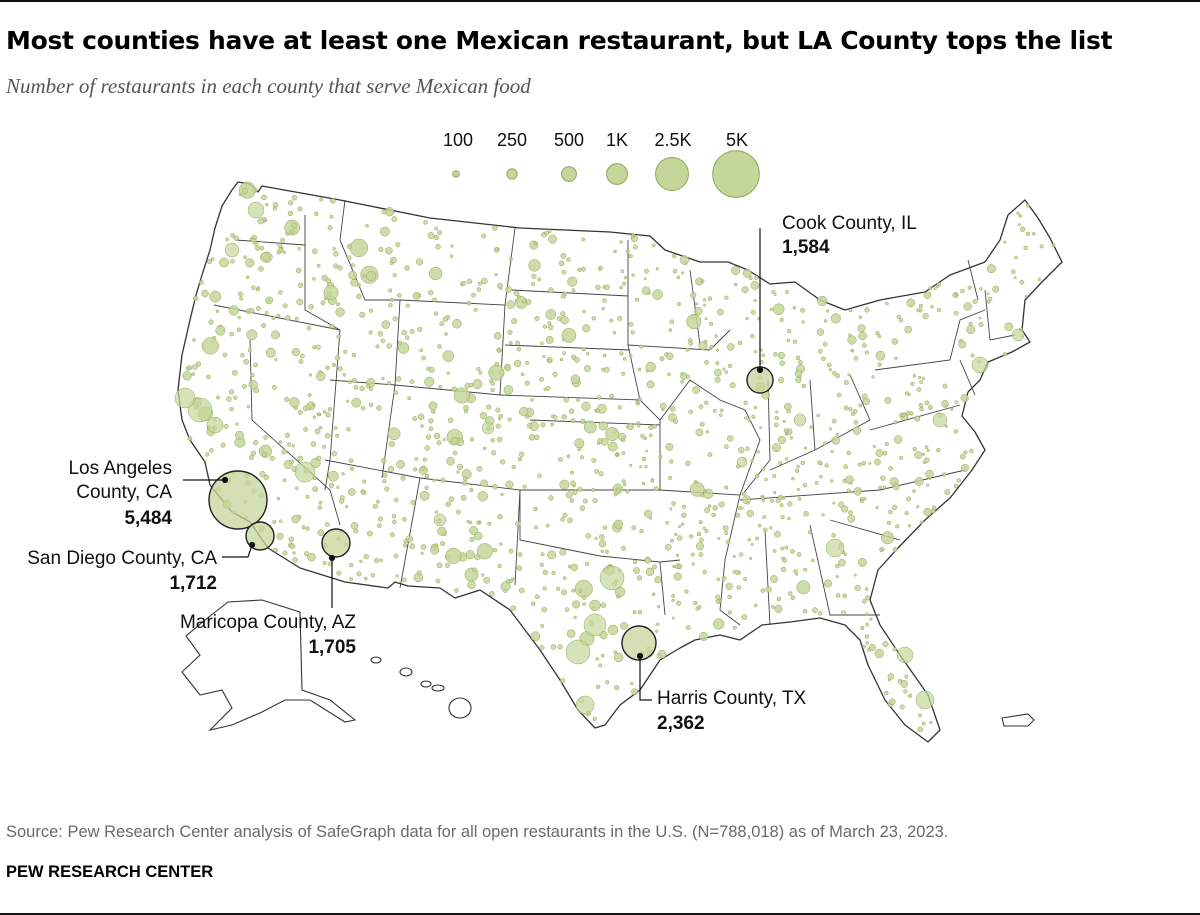 The height and width of the screenshot is (915, 1200). Describe the element at coordinates (681, 723) in the screenshot. I see `harris-value: 2,362` at that location.